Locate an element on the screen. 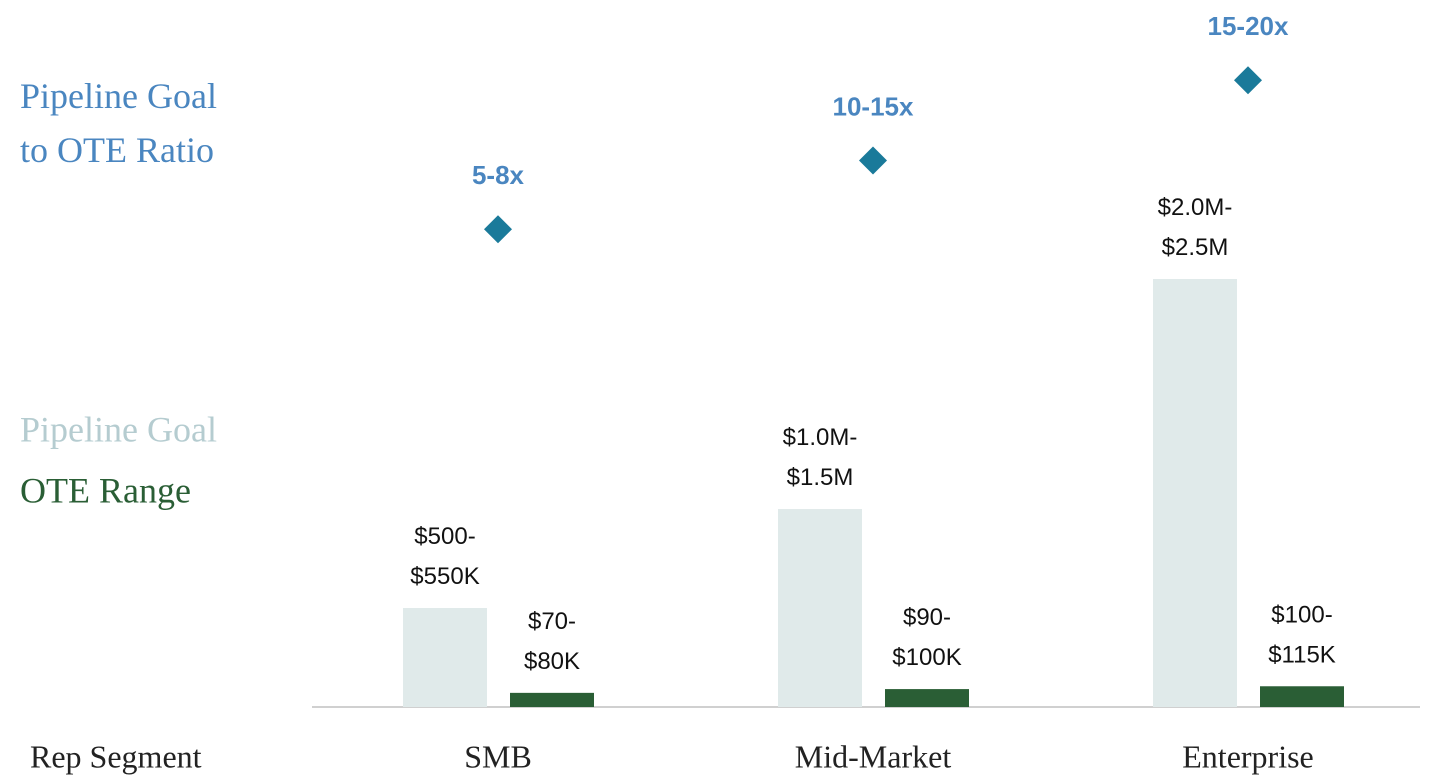 This screenshot has width=1434, height=781. legend-label: Pipeline Goal is located at coordinates (118, 429).